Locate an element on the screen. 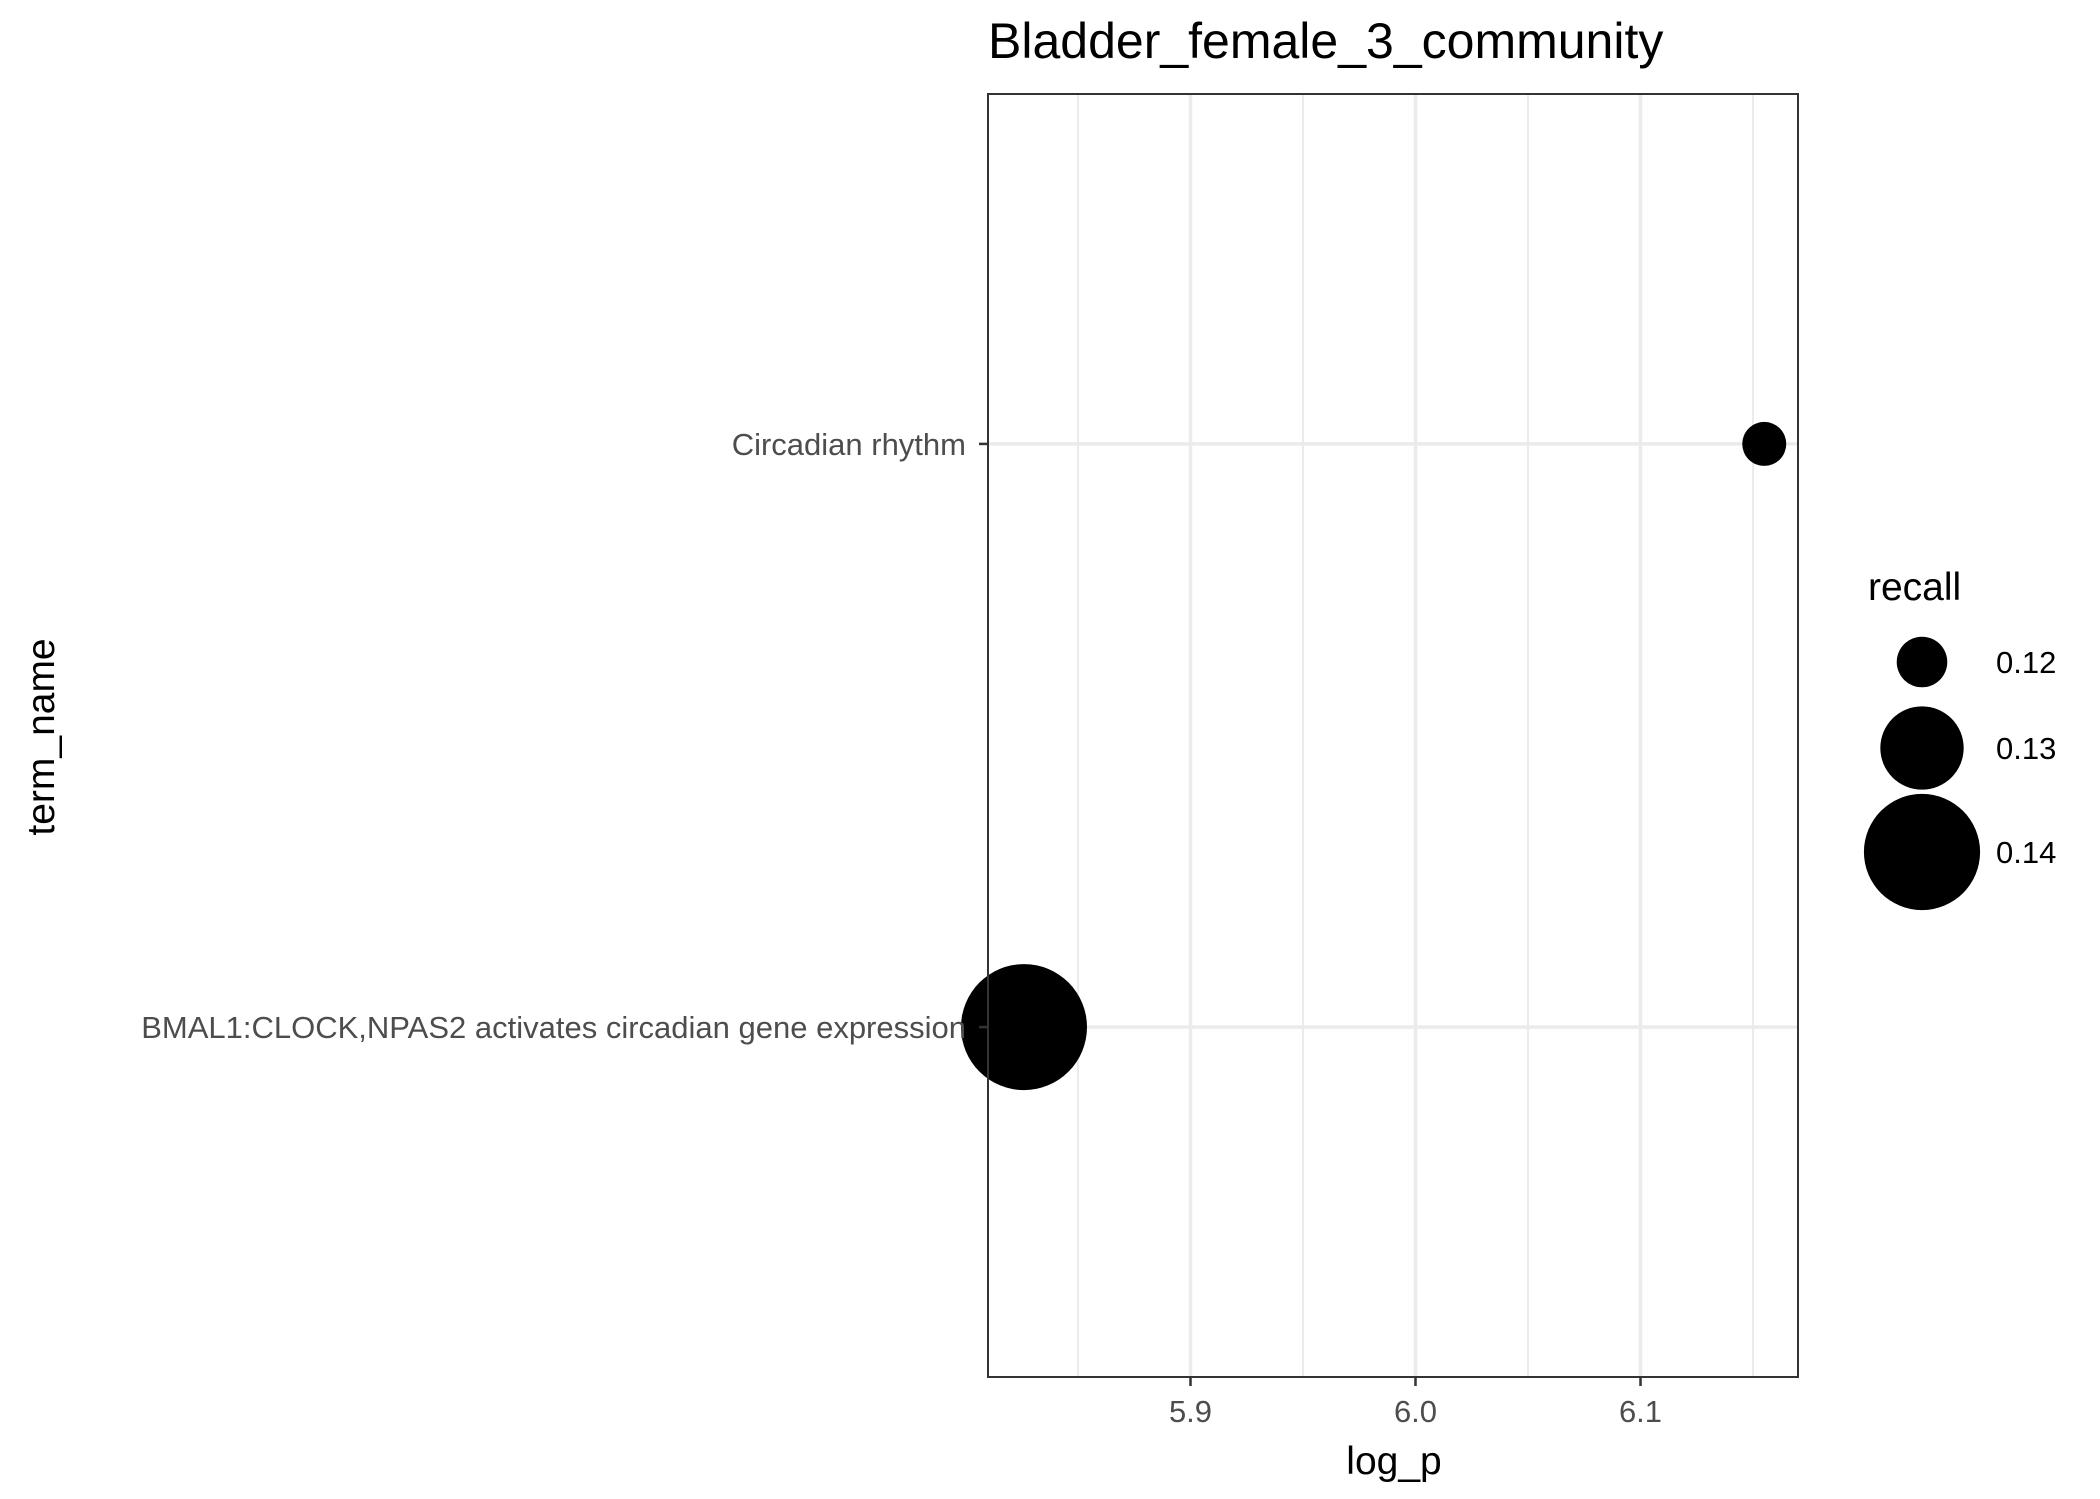 This screenshot has width=2100, height=1499. x-tick-label: 6.0 is located at coordinates (1415, 1411).